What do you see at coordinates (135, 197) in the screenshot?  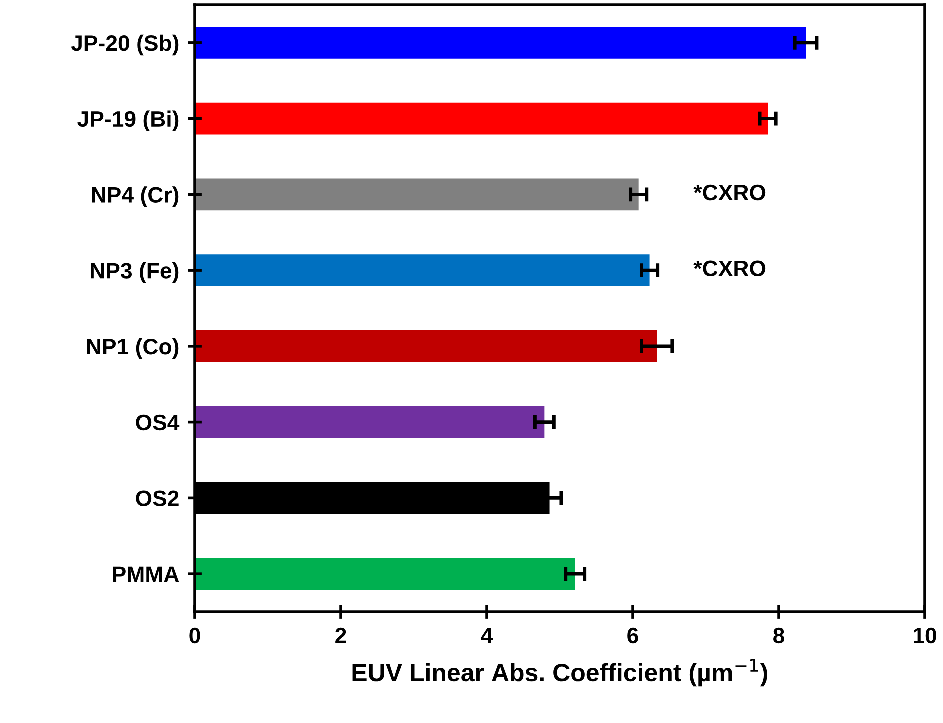 I see `y-tick-label: NP4 (Cr)` at bounding box center [135, 197].